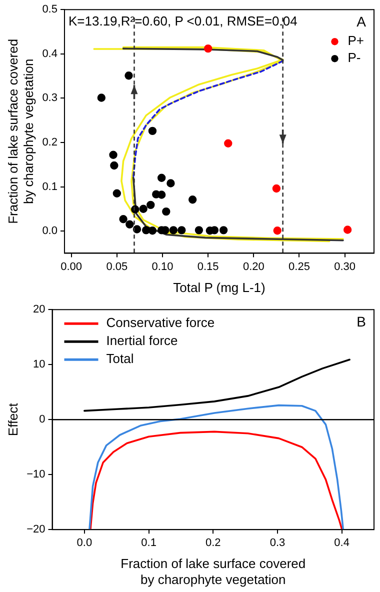  Describe the element at coordinates (148, 543) in the screenshot. I see `x-tick-label: 0.1` at that location.